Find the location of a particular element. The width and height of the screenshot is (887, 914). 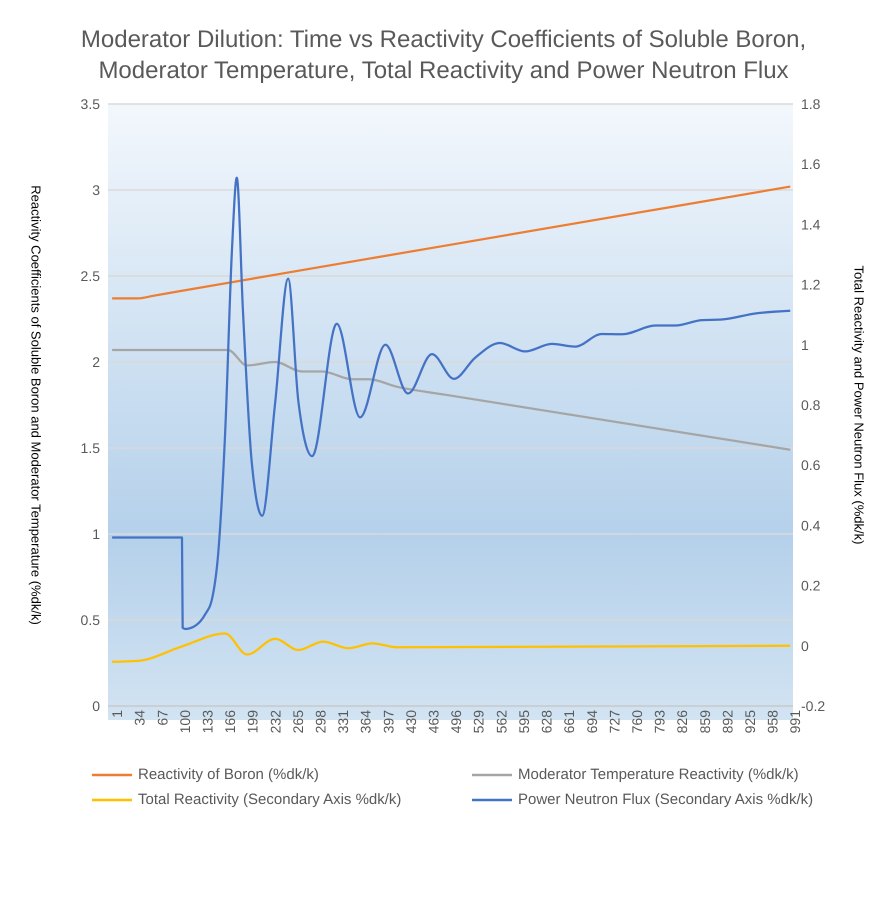

x-tick-label: 628 is located at coordinates (546, 722).